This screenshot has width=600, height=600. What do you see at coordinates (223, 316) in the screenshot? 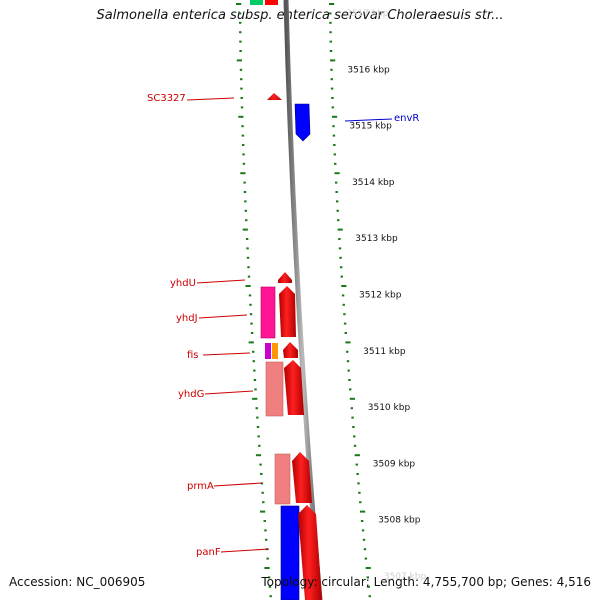
I see `leader-yhdJ` at bounding box center [223, 316].